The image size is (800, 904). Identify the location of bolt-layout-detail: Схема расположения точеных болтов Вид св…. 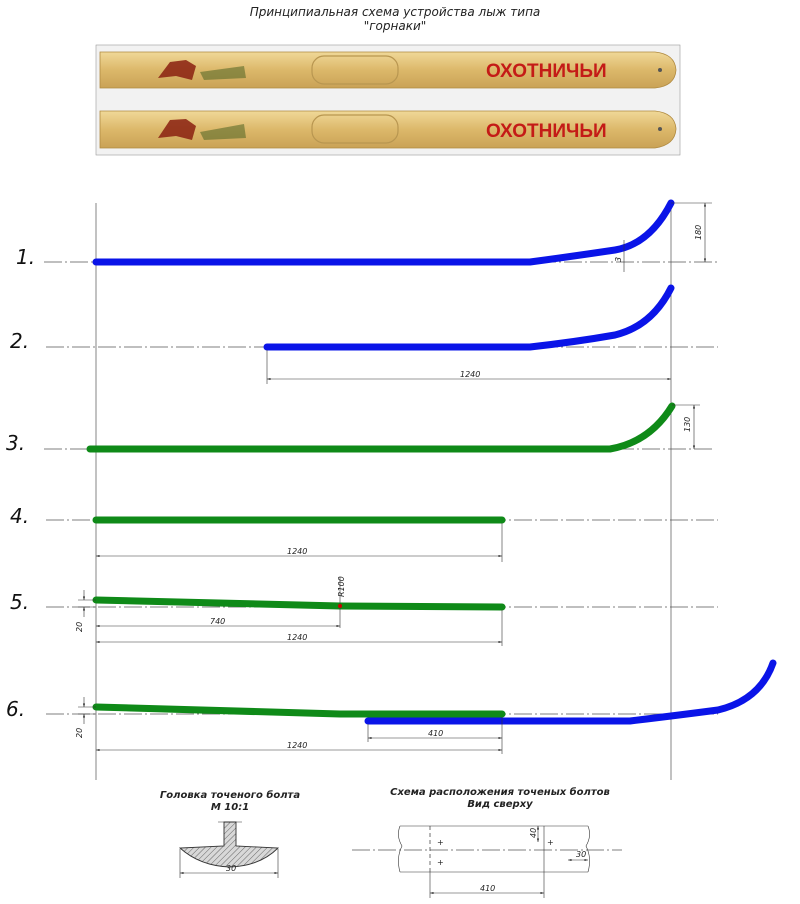
(487, 842).